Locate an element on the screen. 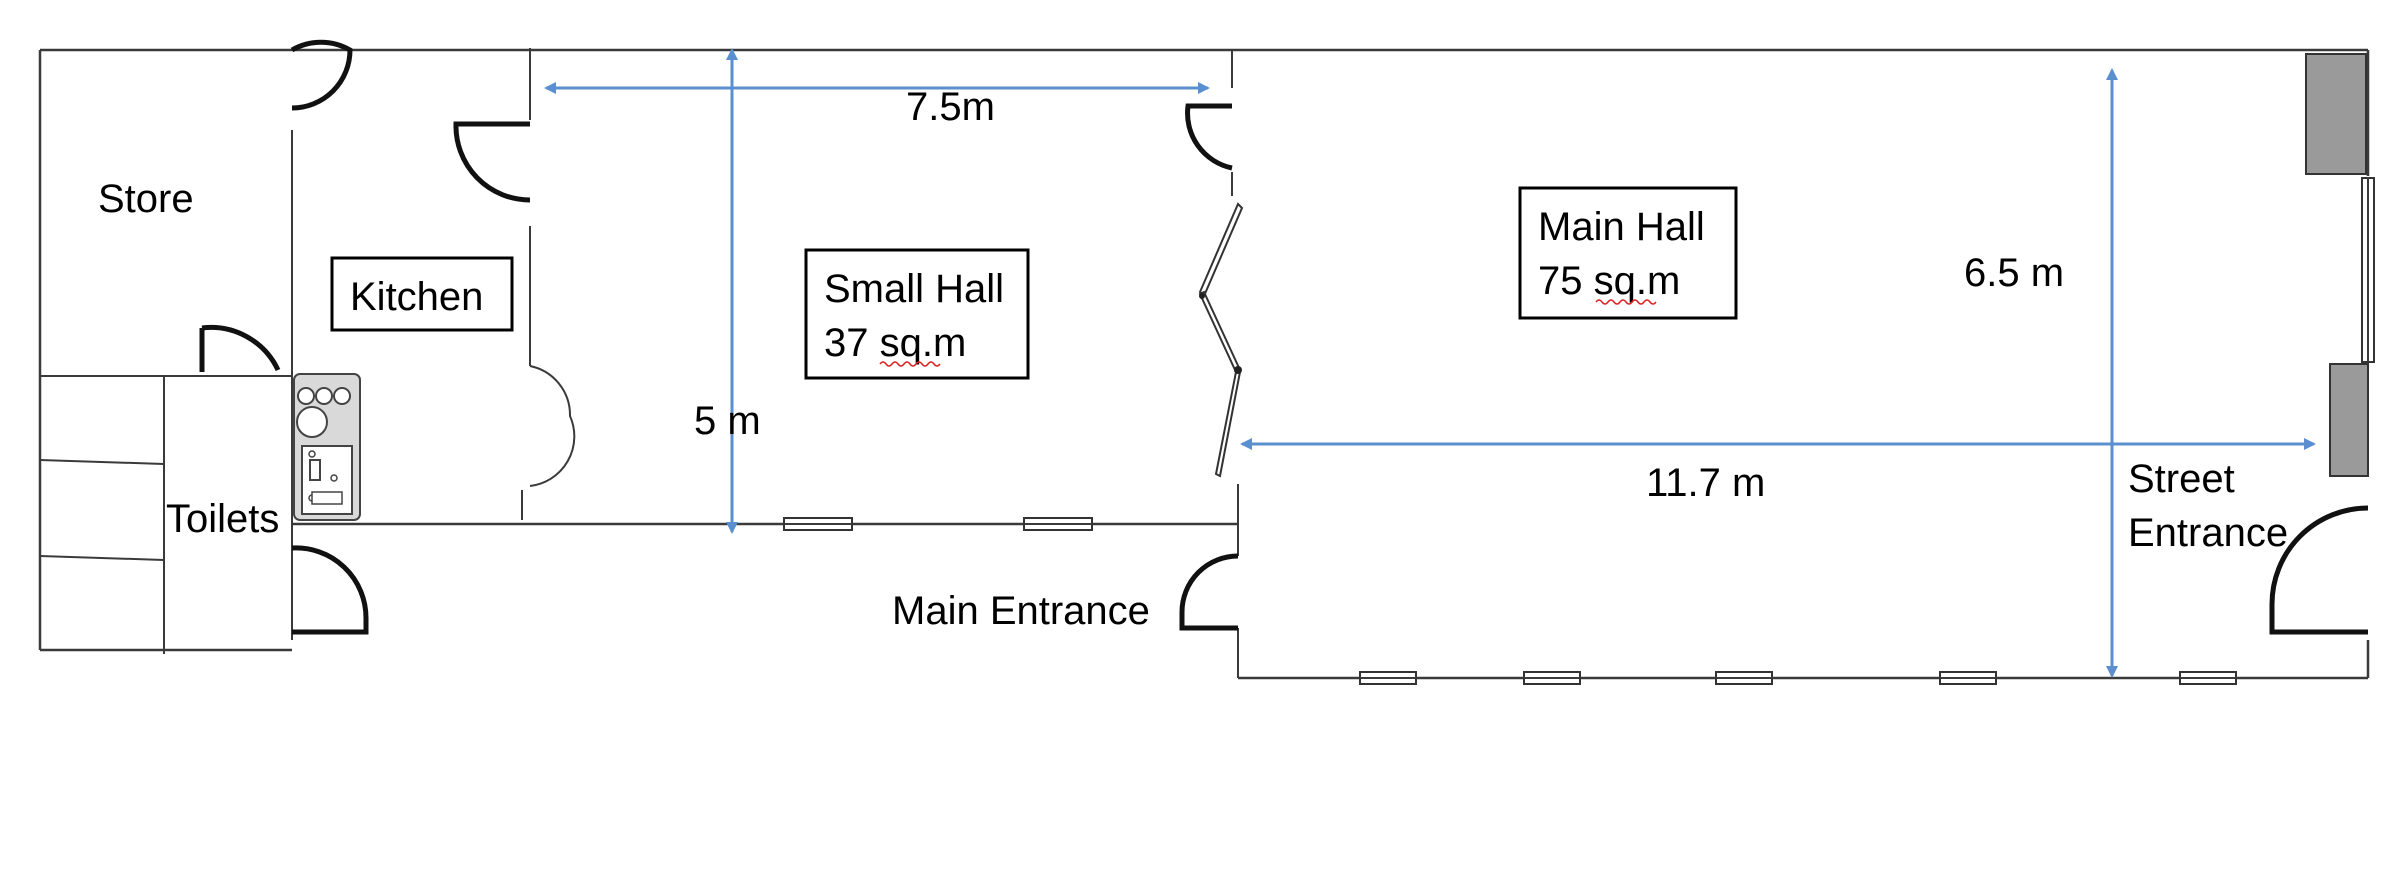 The width and height of the screenshot is (2404, 882). main-entrance-label: Main Entrance is located at coordinates (1021, 611).